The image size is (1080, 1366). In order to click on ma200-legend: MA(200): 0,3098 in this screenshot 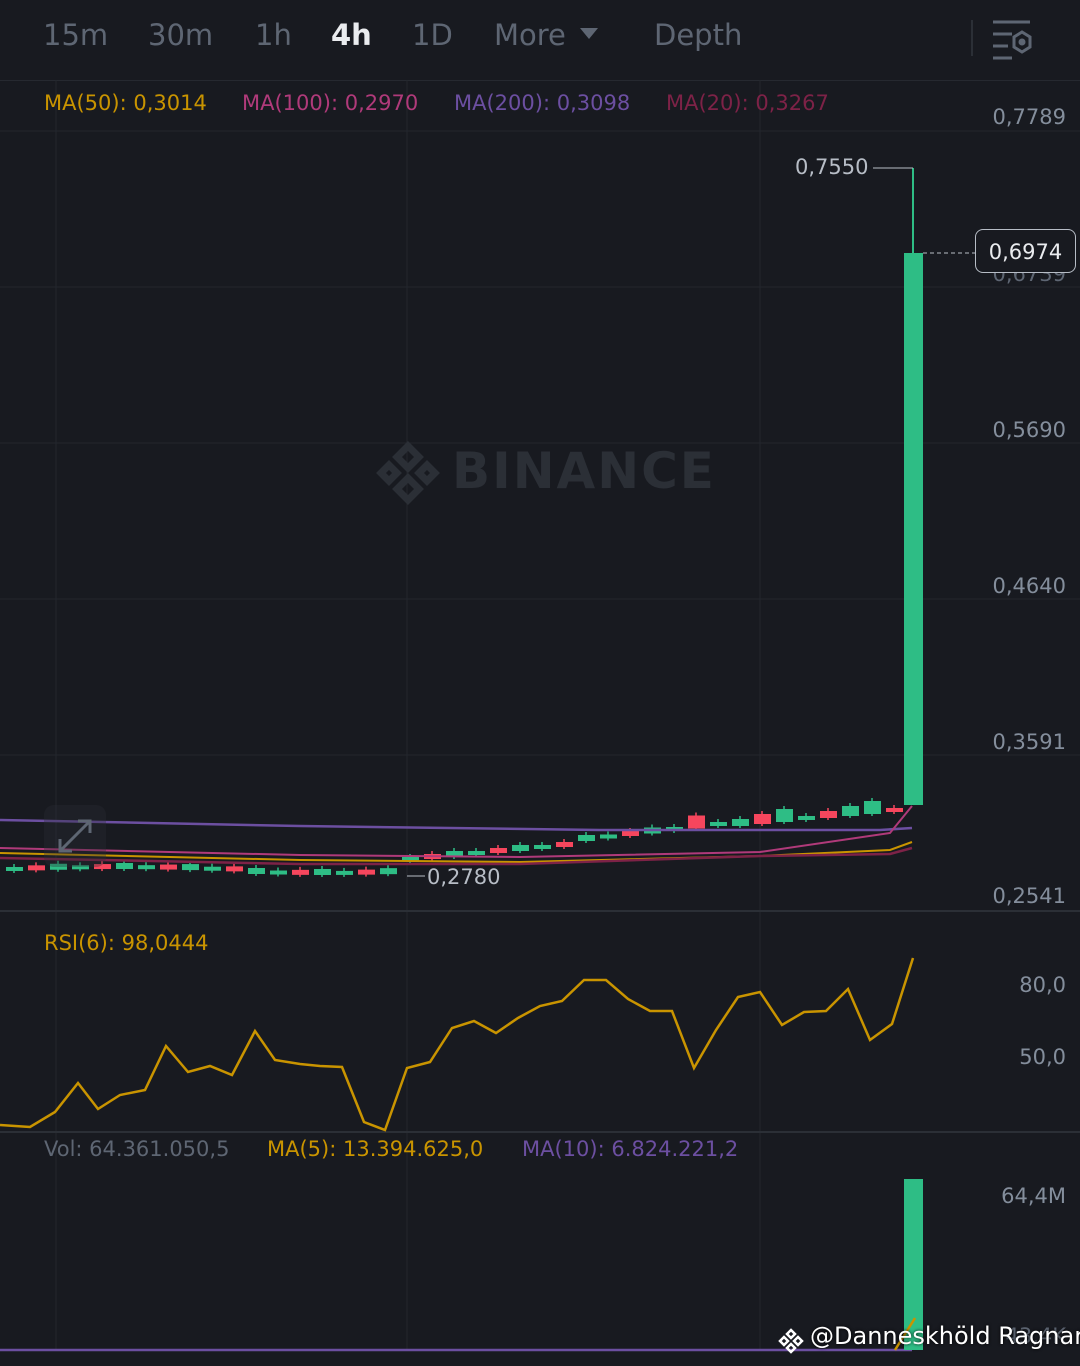, I will do `click(542, 103)`.